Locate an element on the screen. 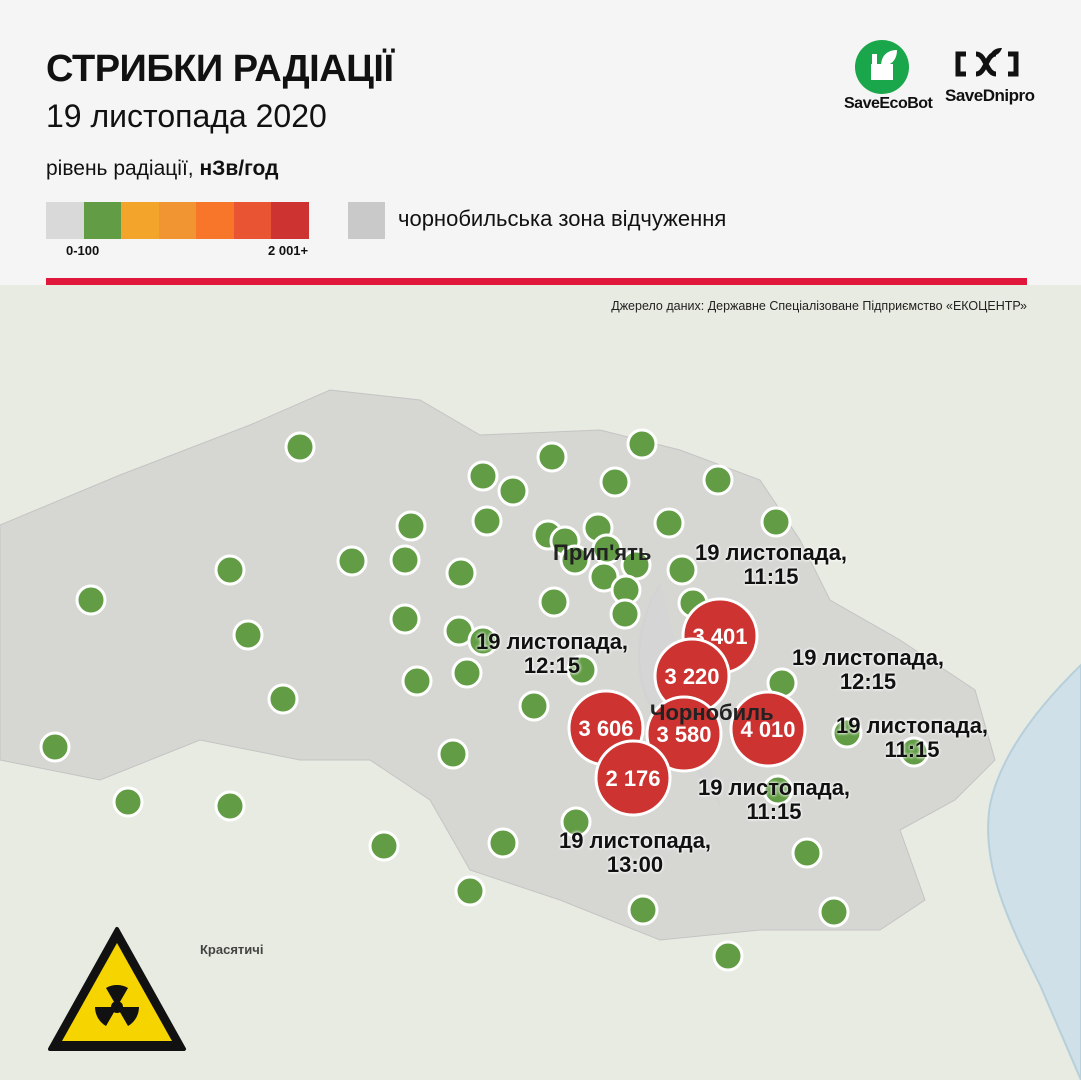 This screenshot has height=1080, width=1081. spike-marker: 2 176 is located at coordinates (633, 778).